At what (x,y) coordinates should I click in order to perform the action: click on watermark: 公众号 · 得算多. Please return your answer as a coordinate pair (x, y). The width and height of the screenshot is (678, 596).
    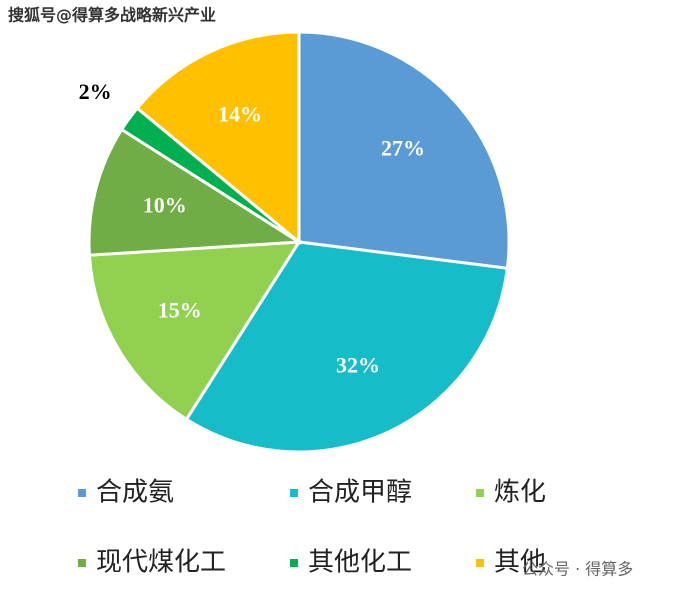
    Looking at the image, I should click on (577, 569).